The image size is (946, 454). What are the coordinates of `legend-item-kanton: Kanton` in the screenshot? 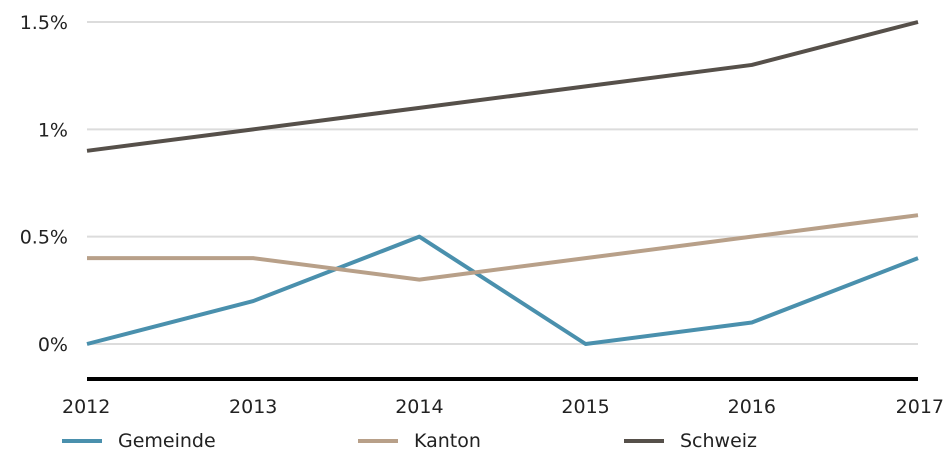 It's located at (419, 441).